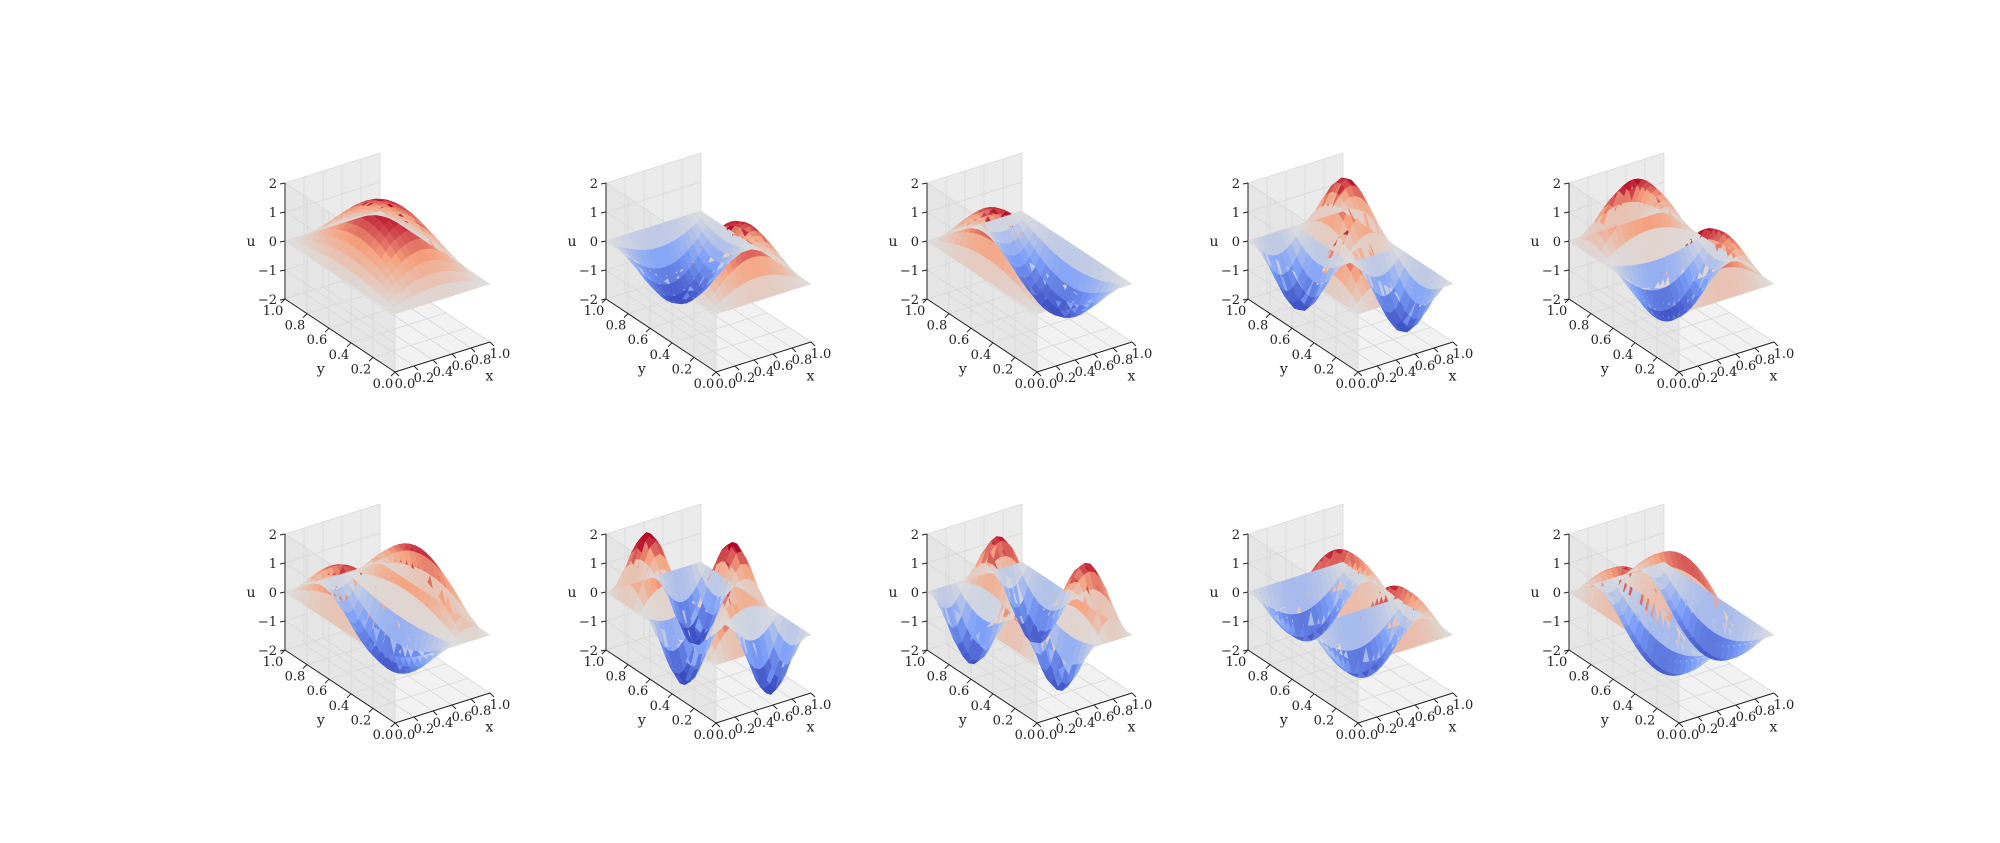 The width and height of the screenshot is (2000, 843). I want to click on y-tick-label: 0.2, so click(682, 720).